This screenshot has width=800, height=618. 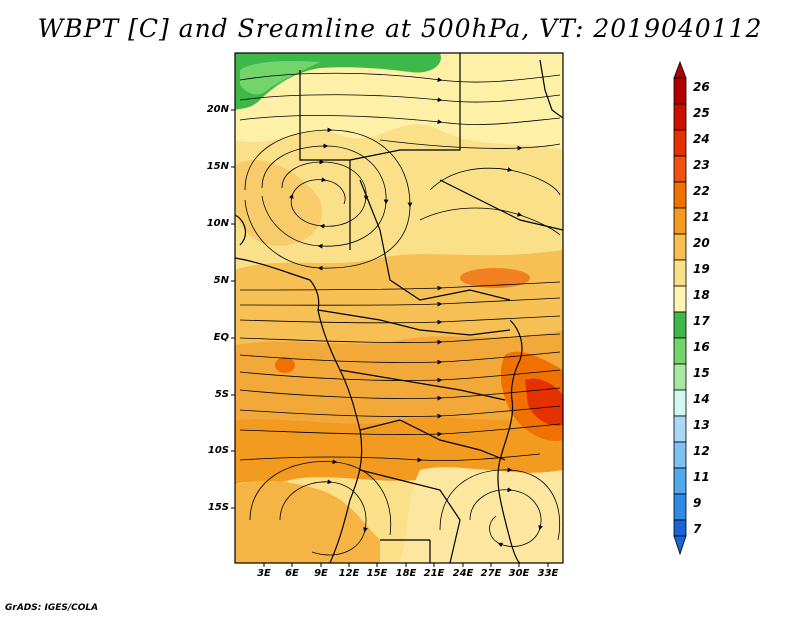 I want to click on lat-label-5n: 5N, so click(x=221, y=280).